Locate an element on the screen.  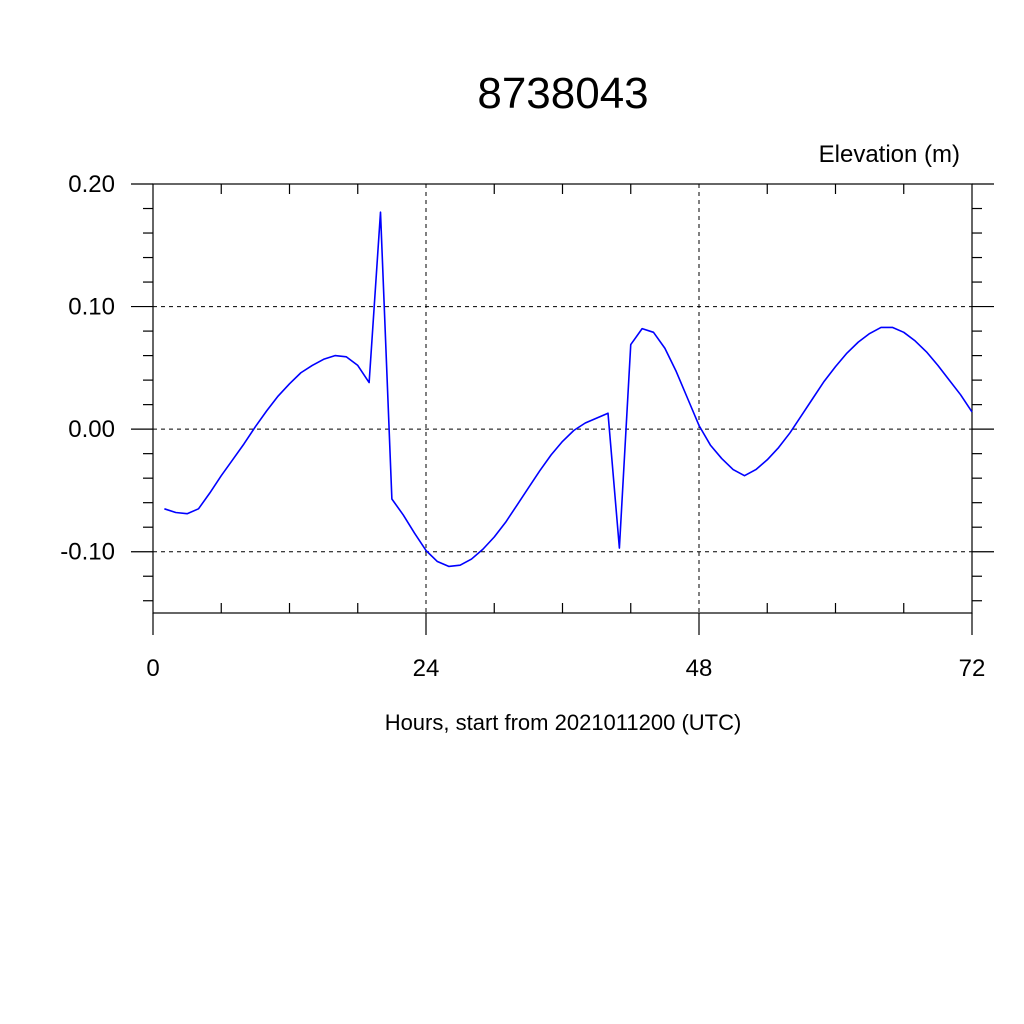
y-tick-label: 0.20 is located at coordinates (91, 184).